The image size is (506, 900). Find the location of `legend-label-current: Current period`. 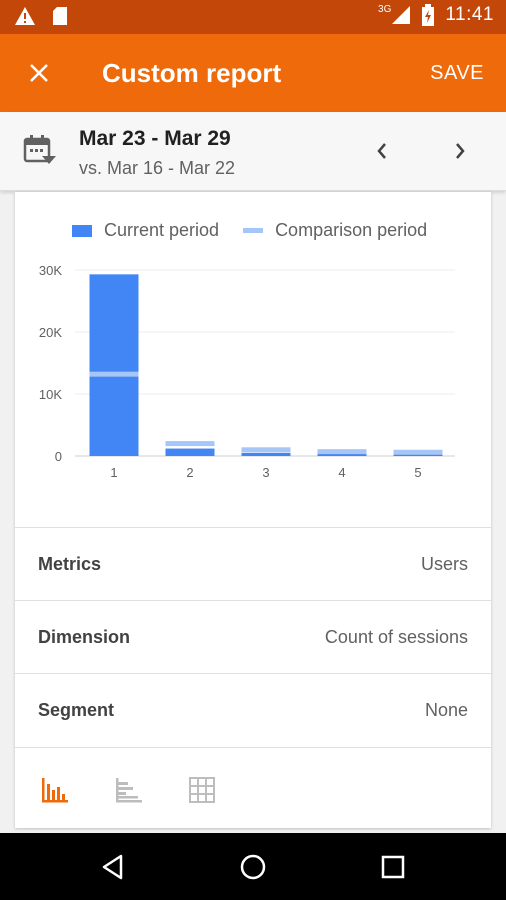

legend-label-current: Current period is located at coordinates (162, 230).